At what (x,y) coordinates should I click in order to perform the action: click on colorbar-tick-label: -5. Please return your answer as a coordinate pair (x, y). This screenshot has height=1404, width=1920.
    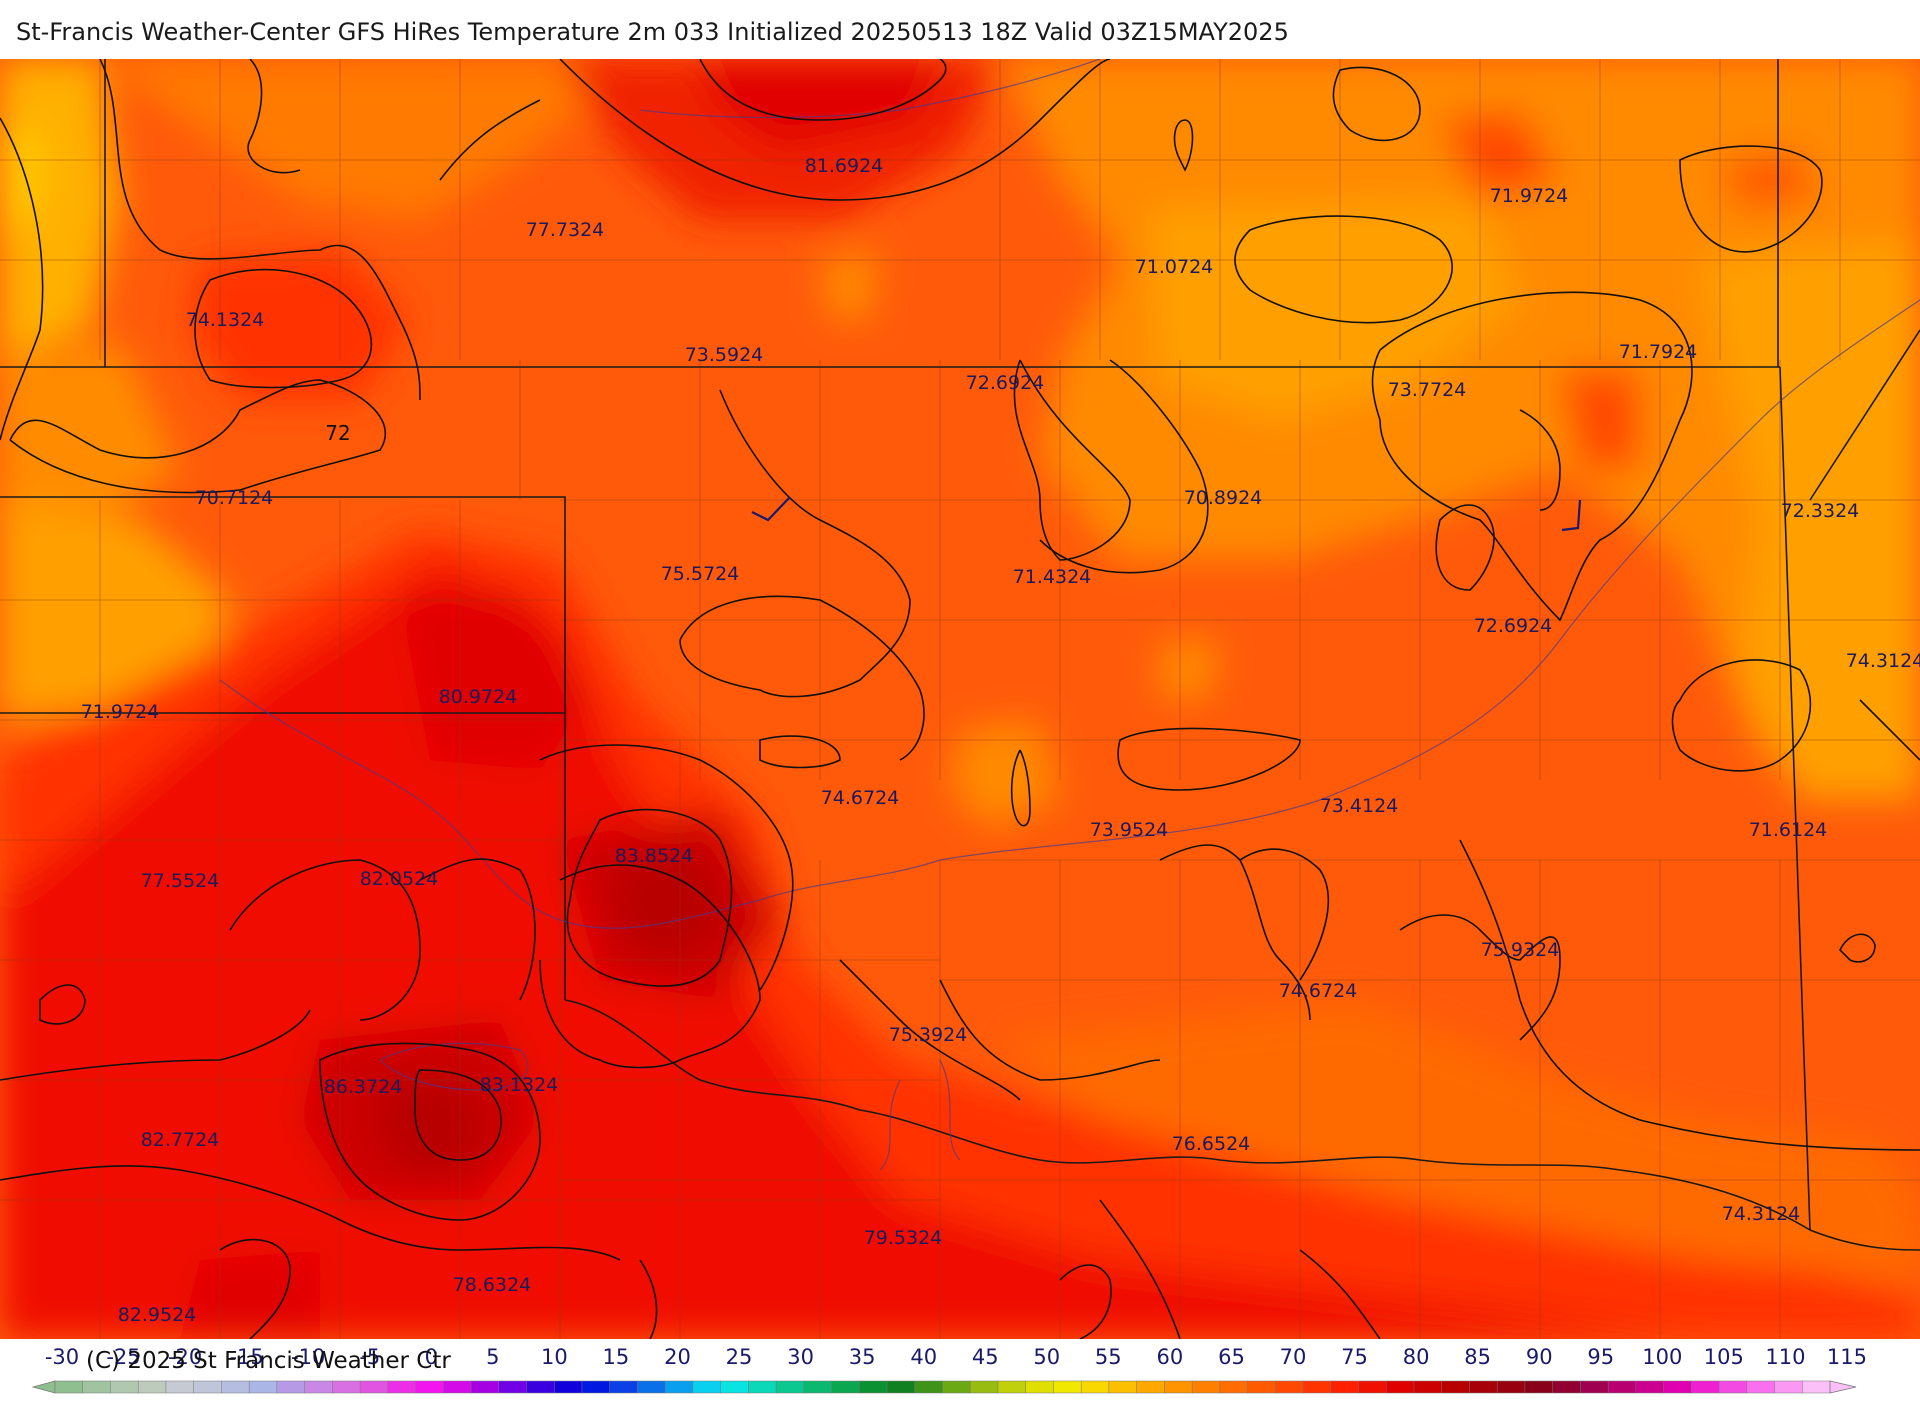
    Looking at the image, I should click on (369, 1357).